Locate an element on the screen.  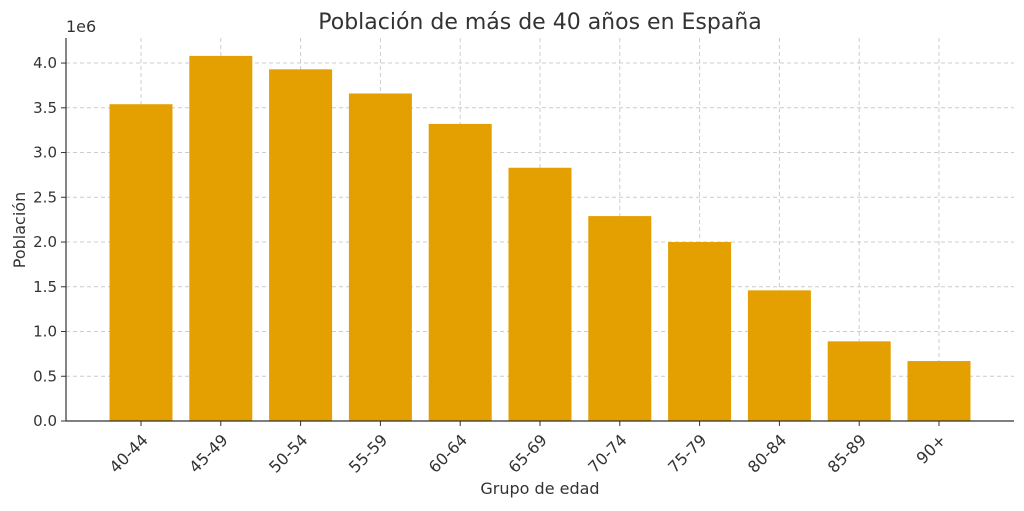
x-tick-label: 55-59 is located at coordinates (368, 453).